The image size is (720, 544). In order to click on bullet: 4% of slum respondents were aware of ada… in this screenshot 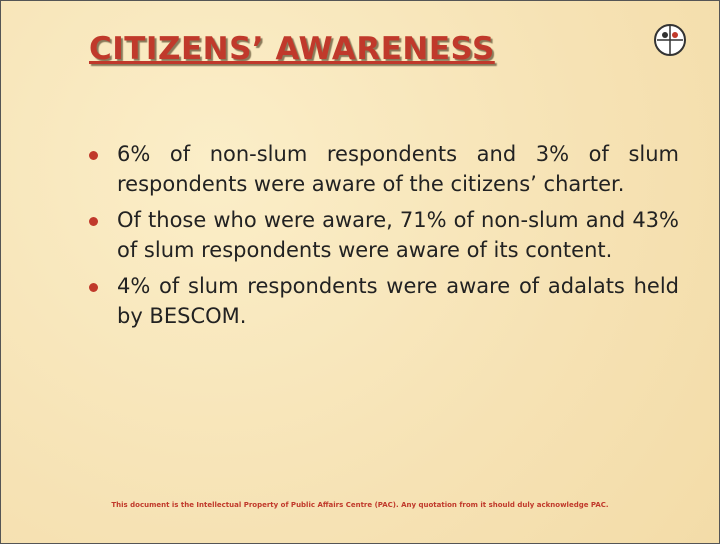, I will do `click(384, 301)`.